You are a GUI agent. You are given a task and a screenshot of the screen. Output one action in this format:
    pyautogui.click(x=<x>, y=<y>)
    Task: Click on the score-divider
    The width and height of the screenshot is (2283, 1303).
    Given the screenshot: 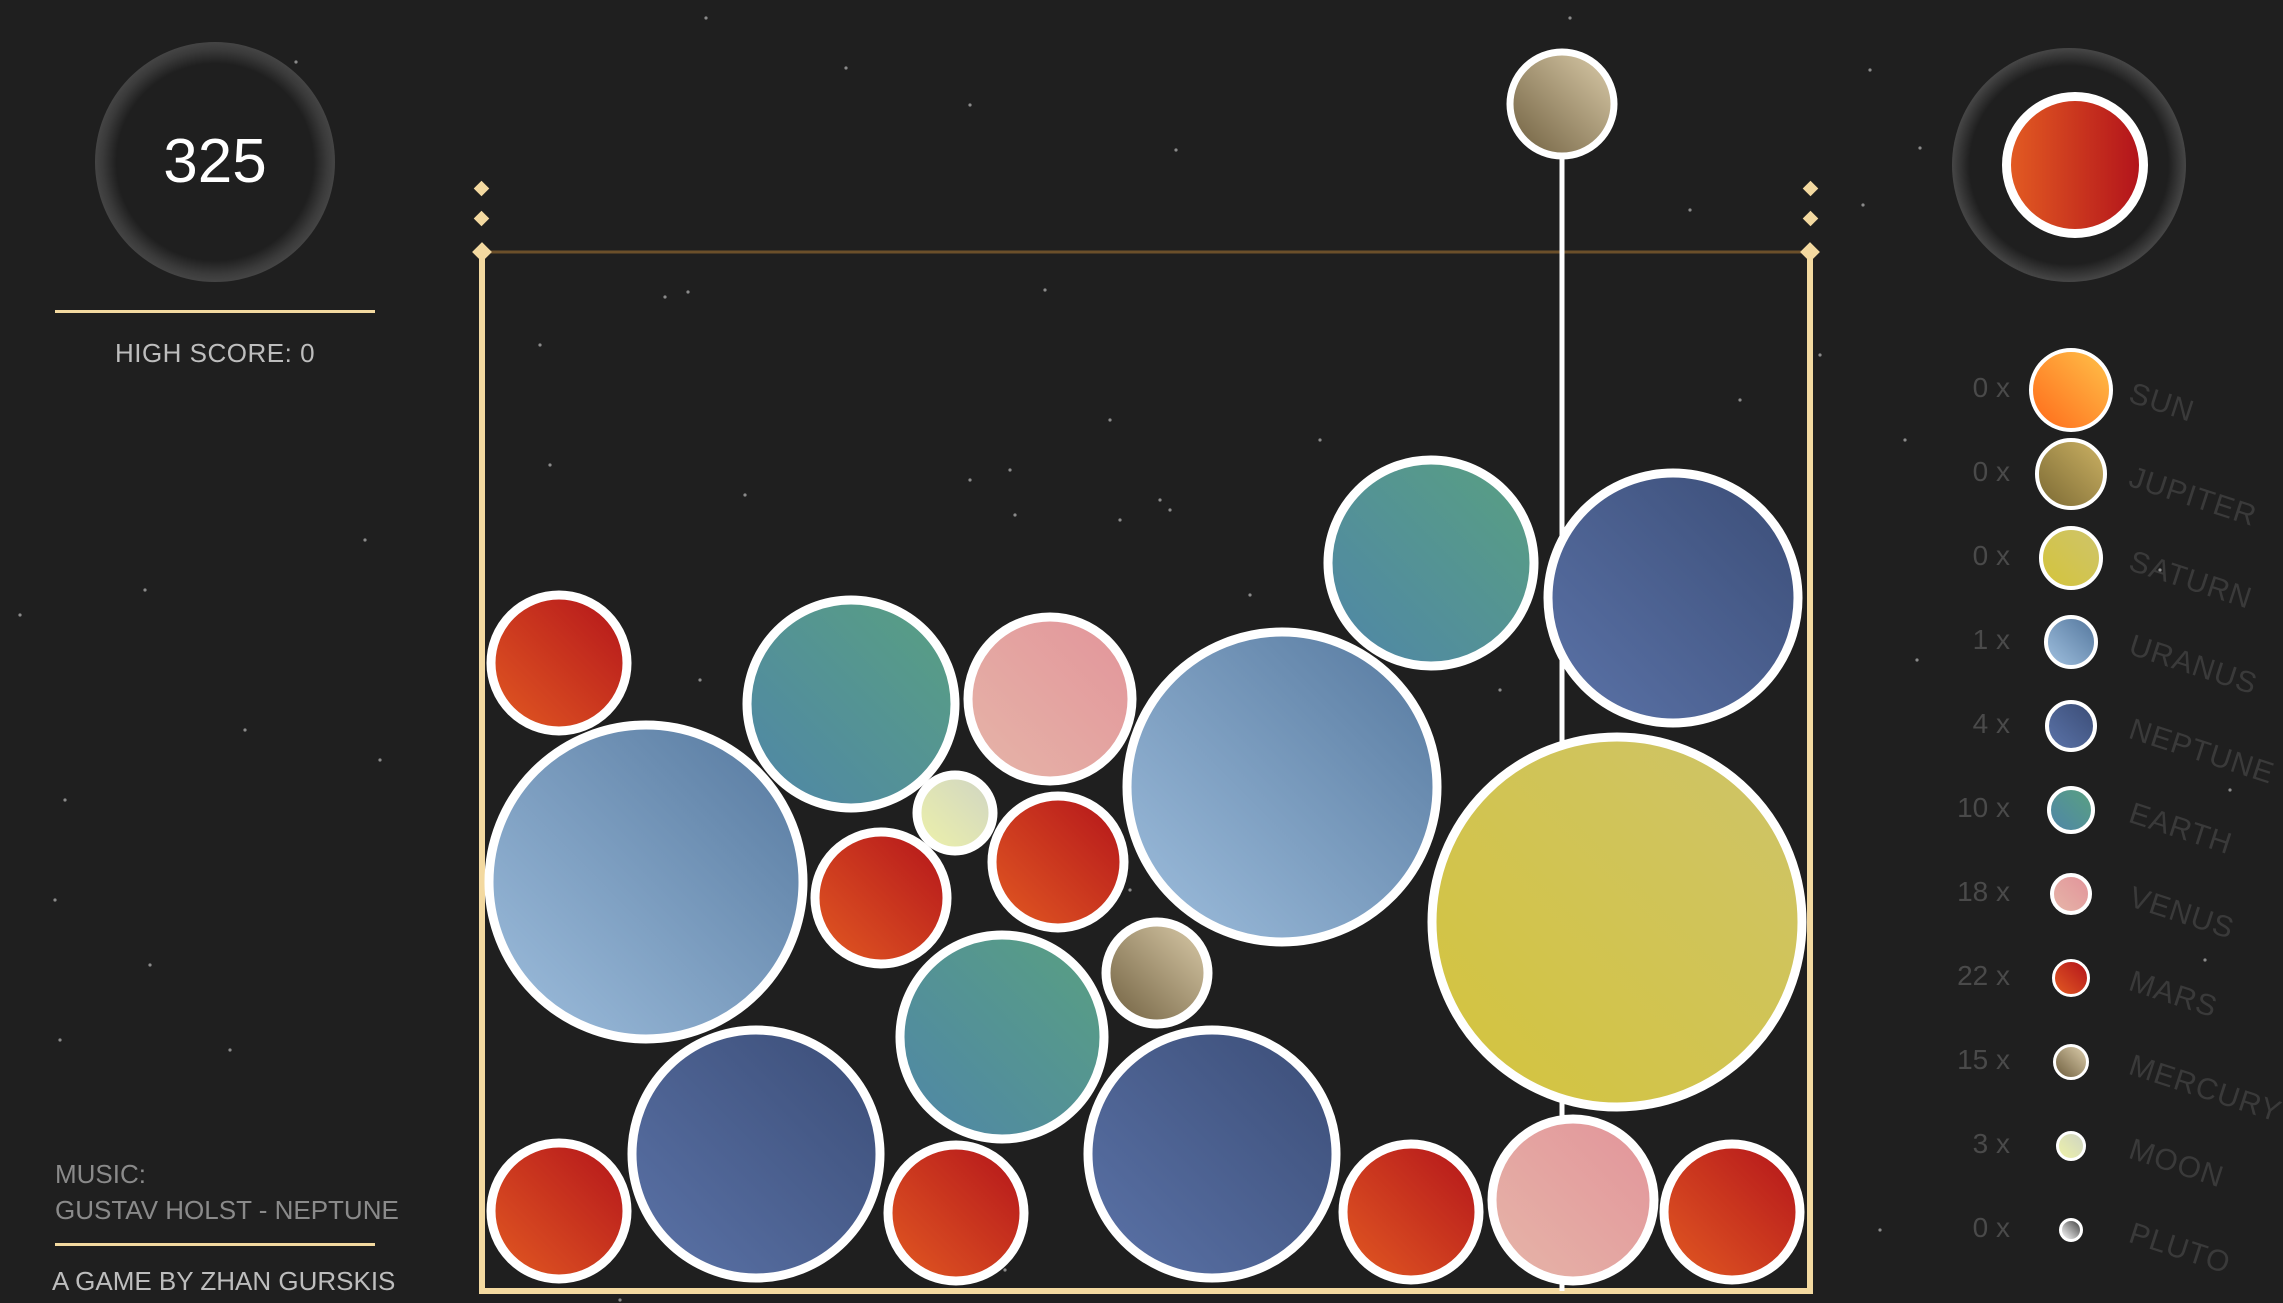 What is the action you would take?
    pyautogui.click(x=215, y=311)
    